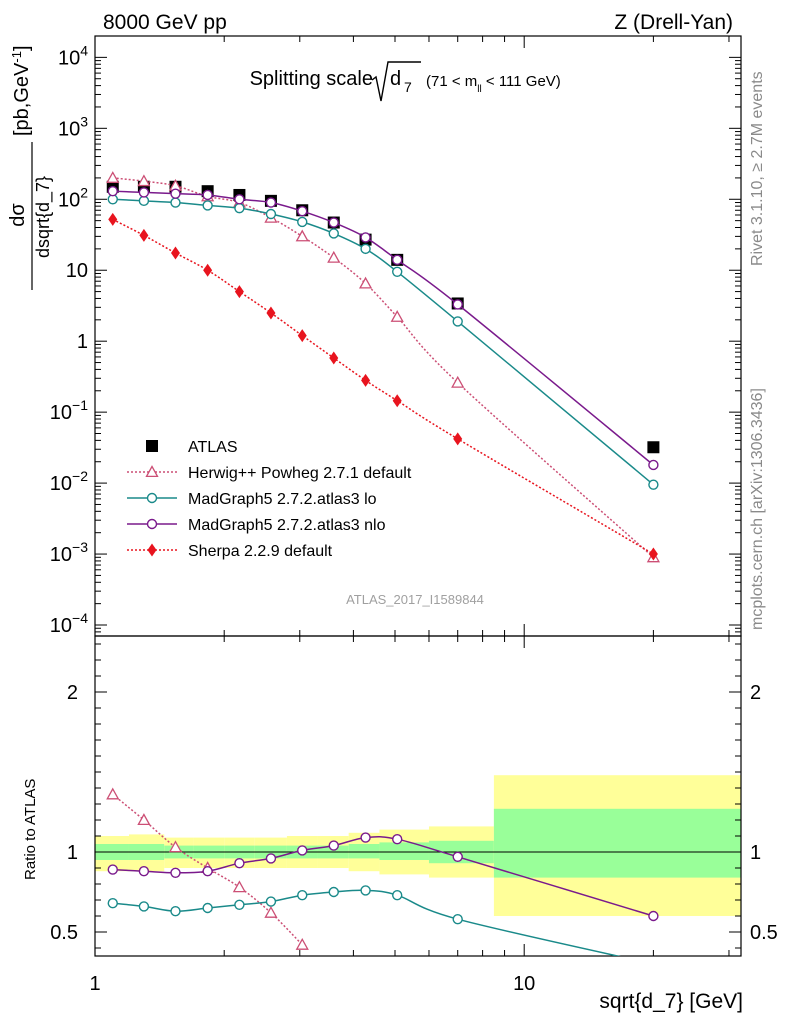 This screenshot has width=786, height=1024. I want to click on y-axis-label-bottom: Ratio to ATLAS, so click(30, 829).